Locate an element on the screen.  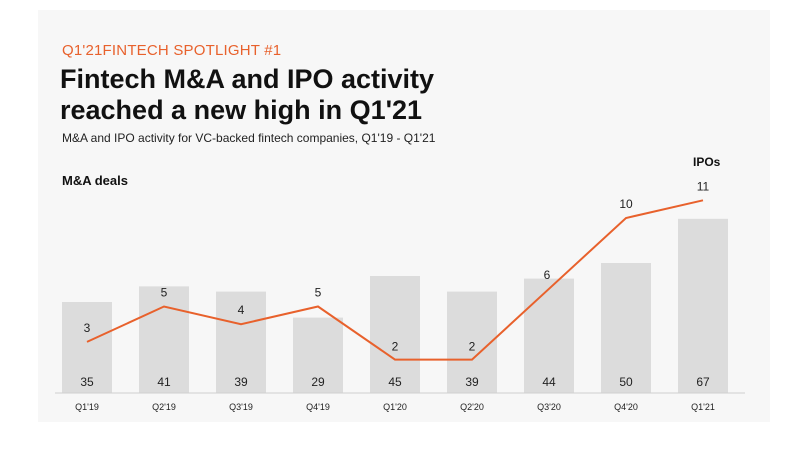
bar-value-label-1: 35 is located at coordinates (87, 382).